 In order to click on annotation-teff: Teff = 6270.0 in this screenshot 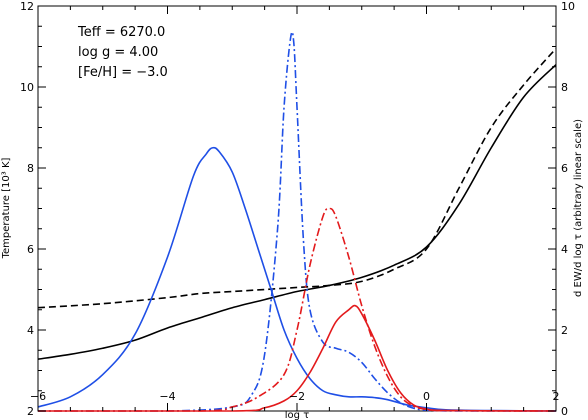, I will do `click(121, 32)`.